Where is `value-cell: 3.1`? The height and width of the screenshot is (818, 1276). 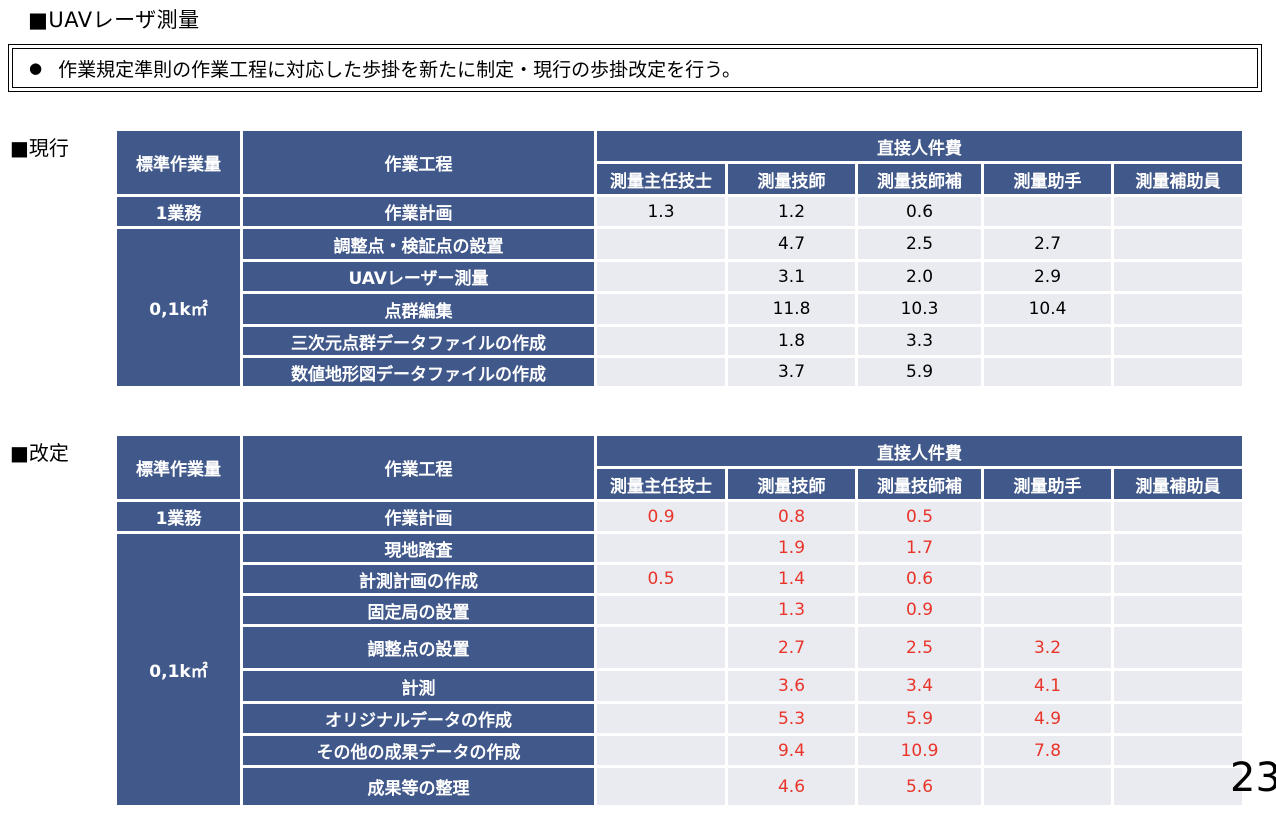 value-cell: 3.1 is located at coordinates (791, 276).